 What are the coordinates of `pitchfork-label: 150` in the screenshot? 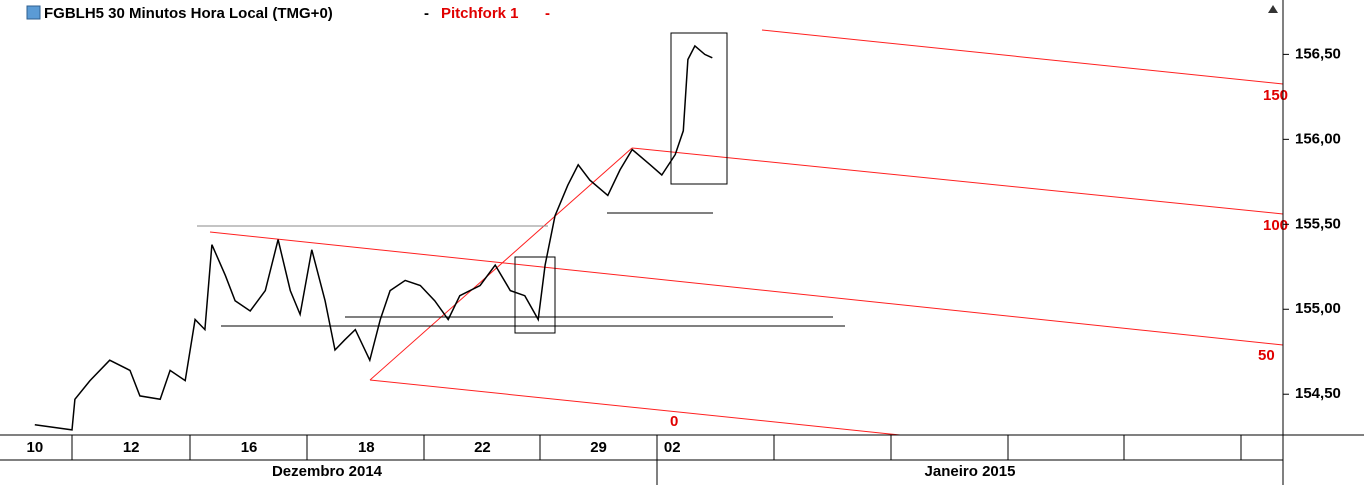 It's located at (1275, 95).